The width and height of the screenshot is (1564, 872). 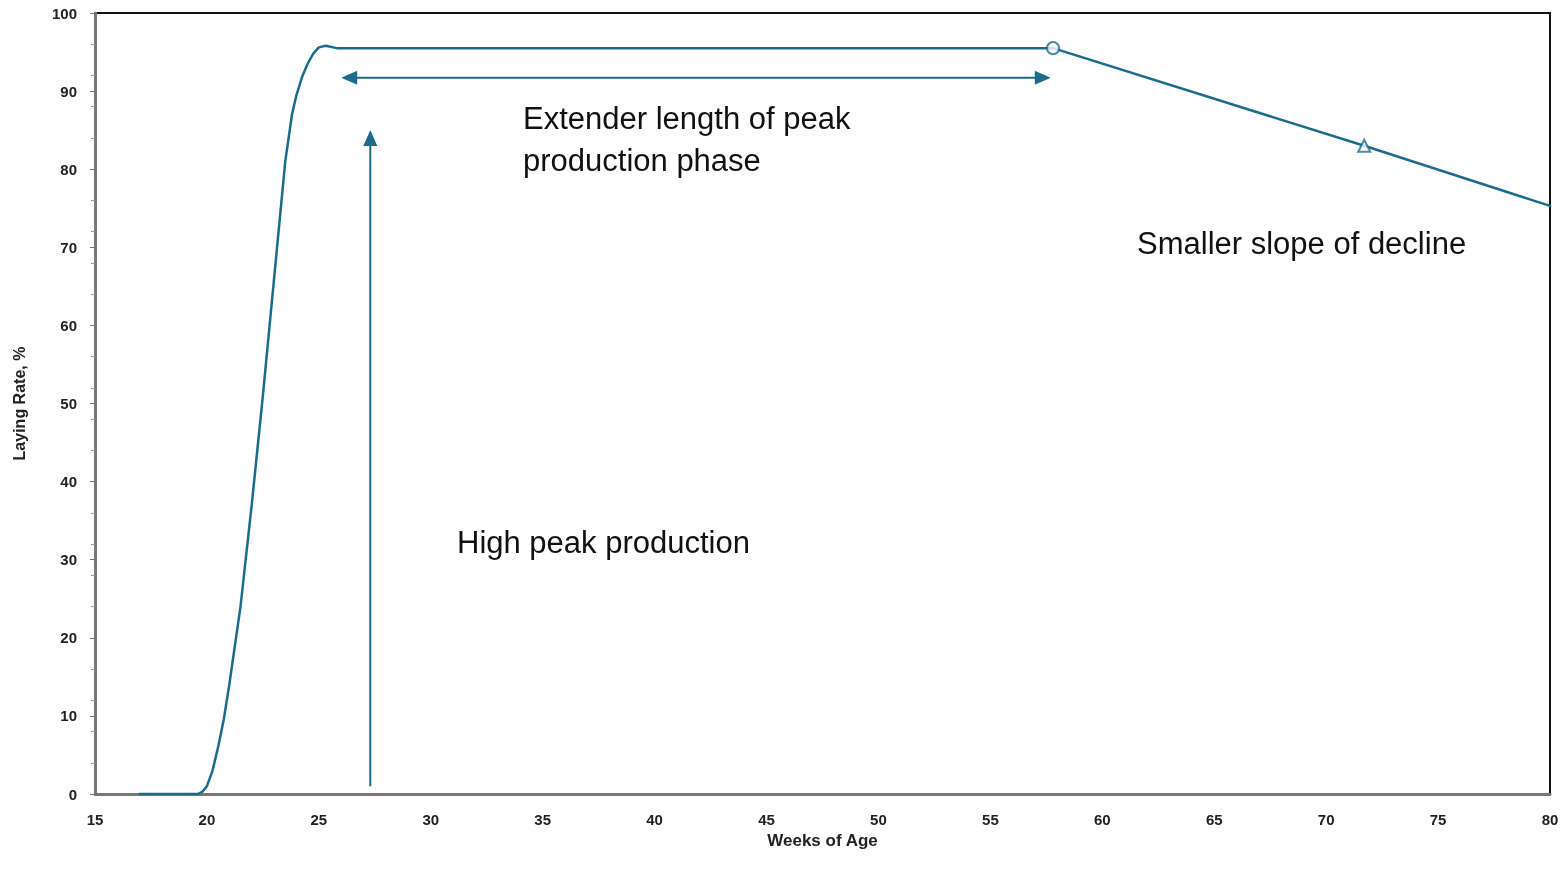 I want to click on annotation: High peak production, so click(x=603, y=542).